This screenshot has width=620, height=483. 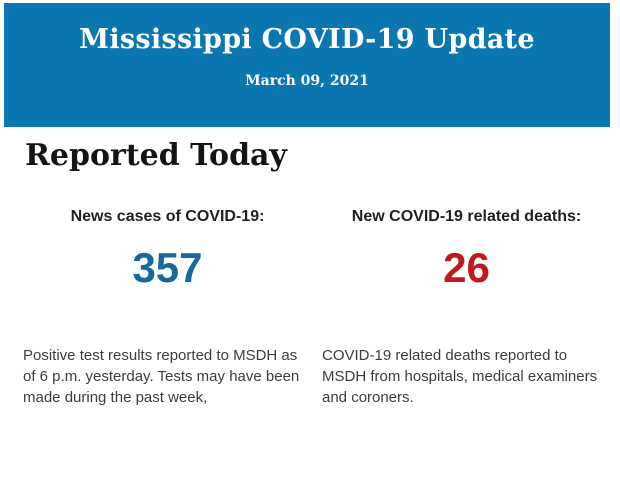 I want to click on report-date: March 09, 2021, so click(x=307, y=81).